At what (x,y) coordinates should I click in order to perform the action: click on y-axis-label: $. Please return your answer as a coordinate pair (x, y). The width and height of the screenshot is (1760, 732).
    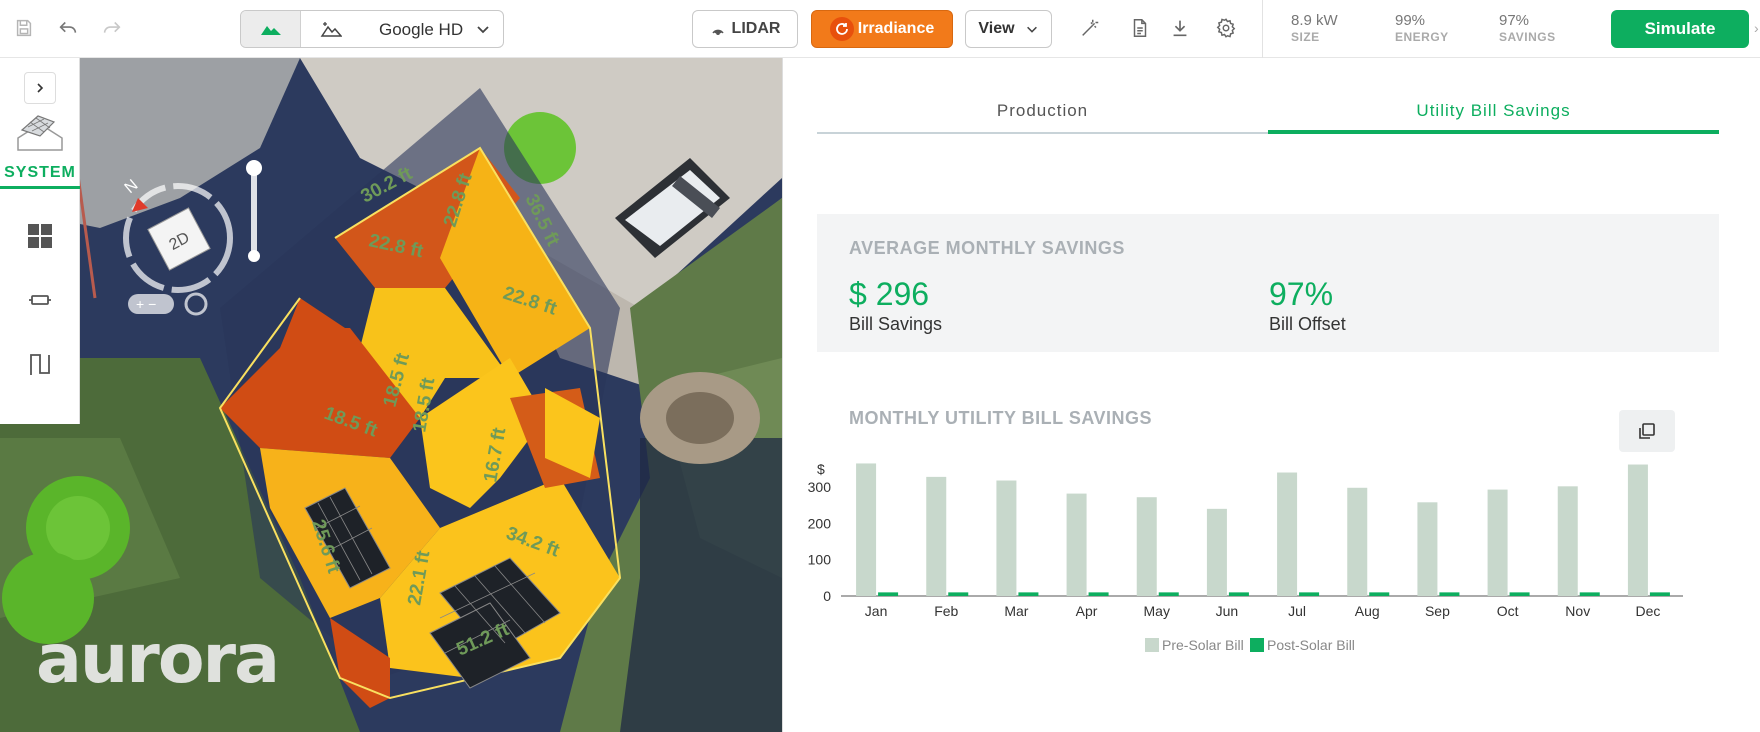
    Looking at the image, I should click on (821, 469).